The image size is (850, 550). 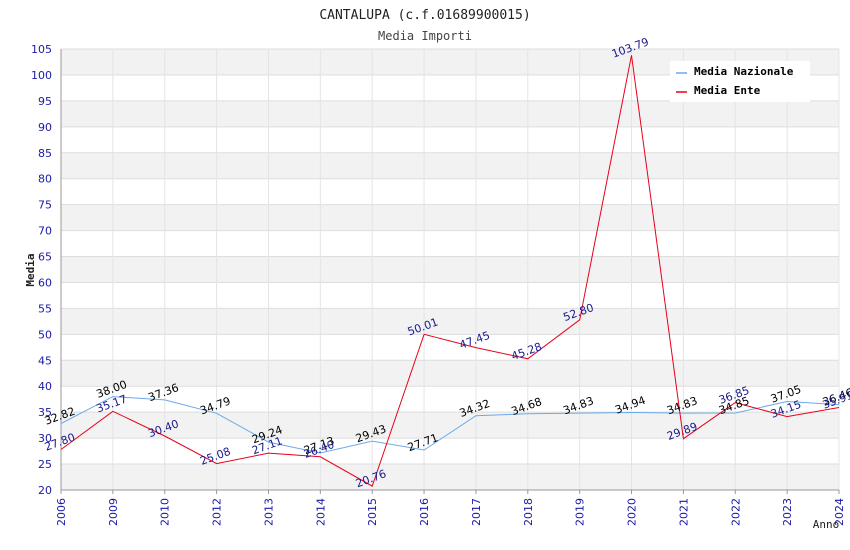 What do you see at coordinates (320, 512) in the screenshot?
I see `x-tick-label: 2014` at bounding box center [320, 512].